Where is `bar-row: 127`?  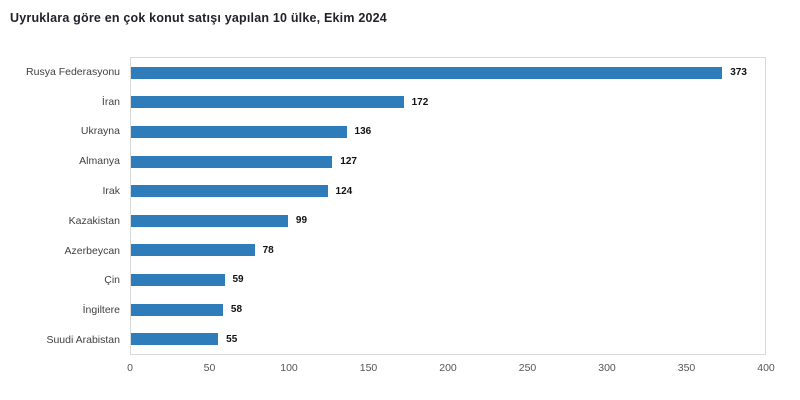
bar-row: 127 is located at coordinates (448, 162).